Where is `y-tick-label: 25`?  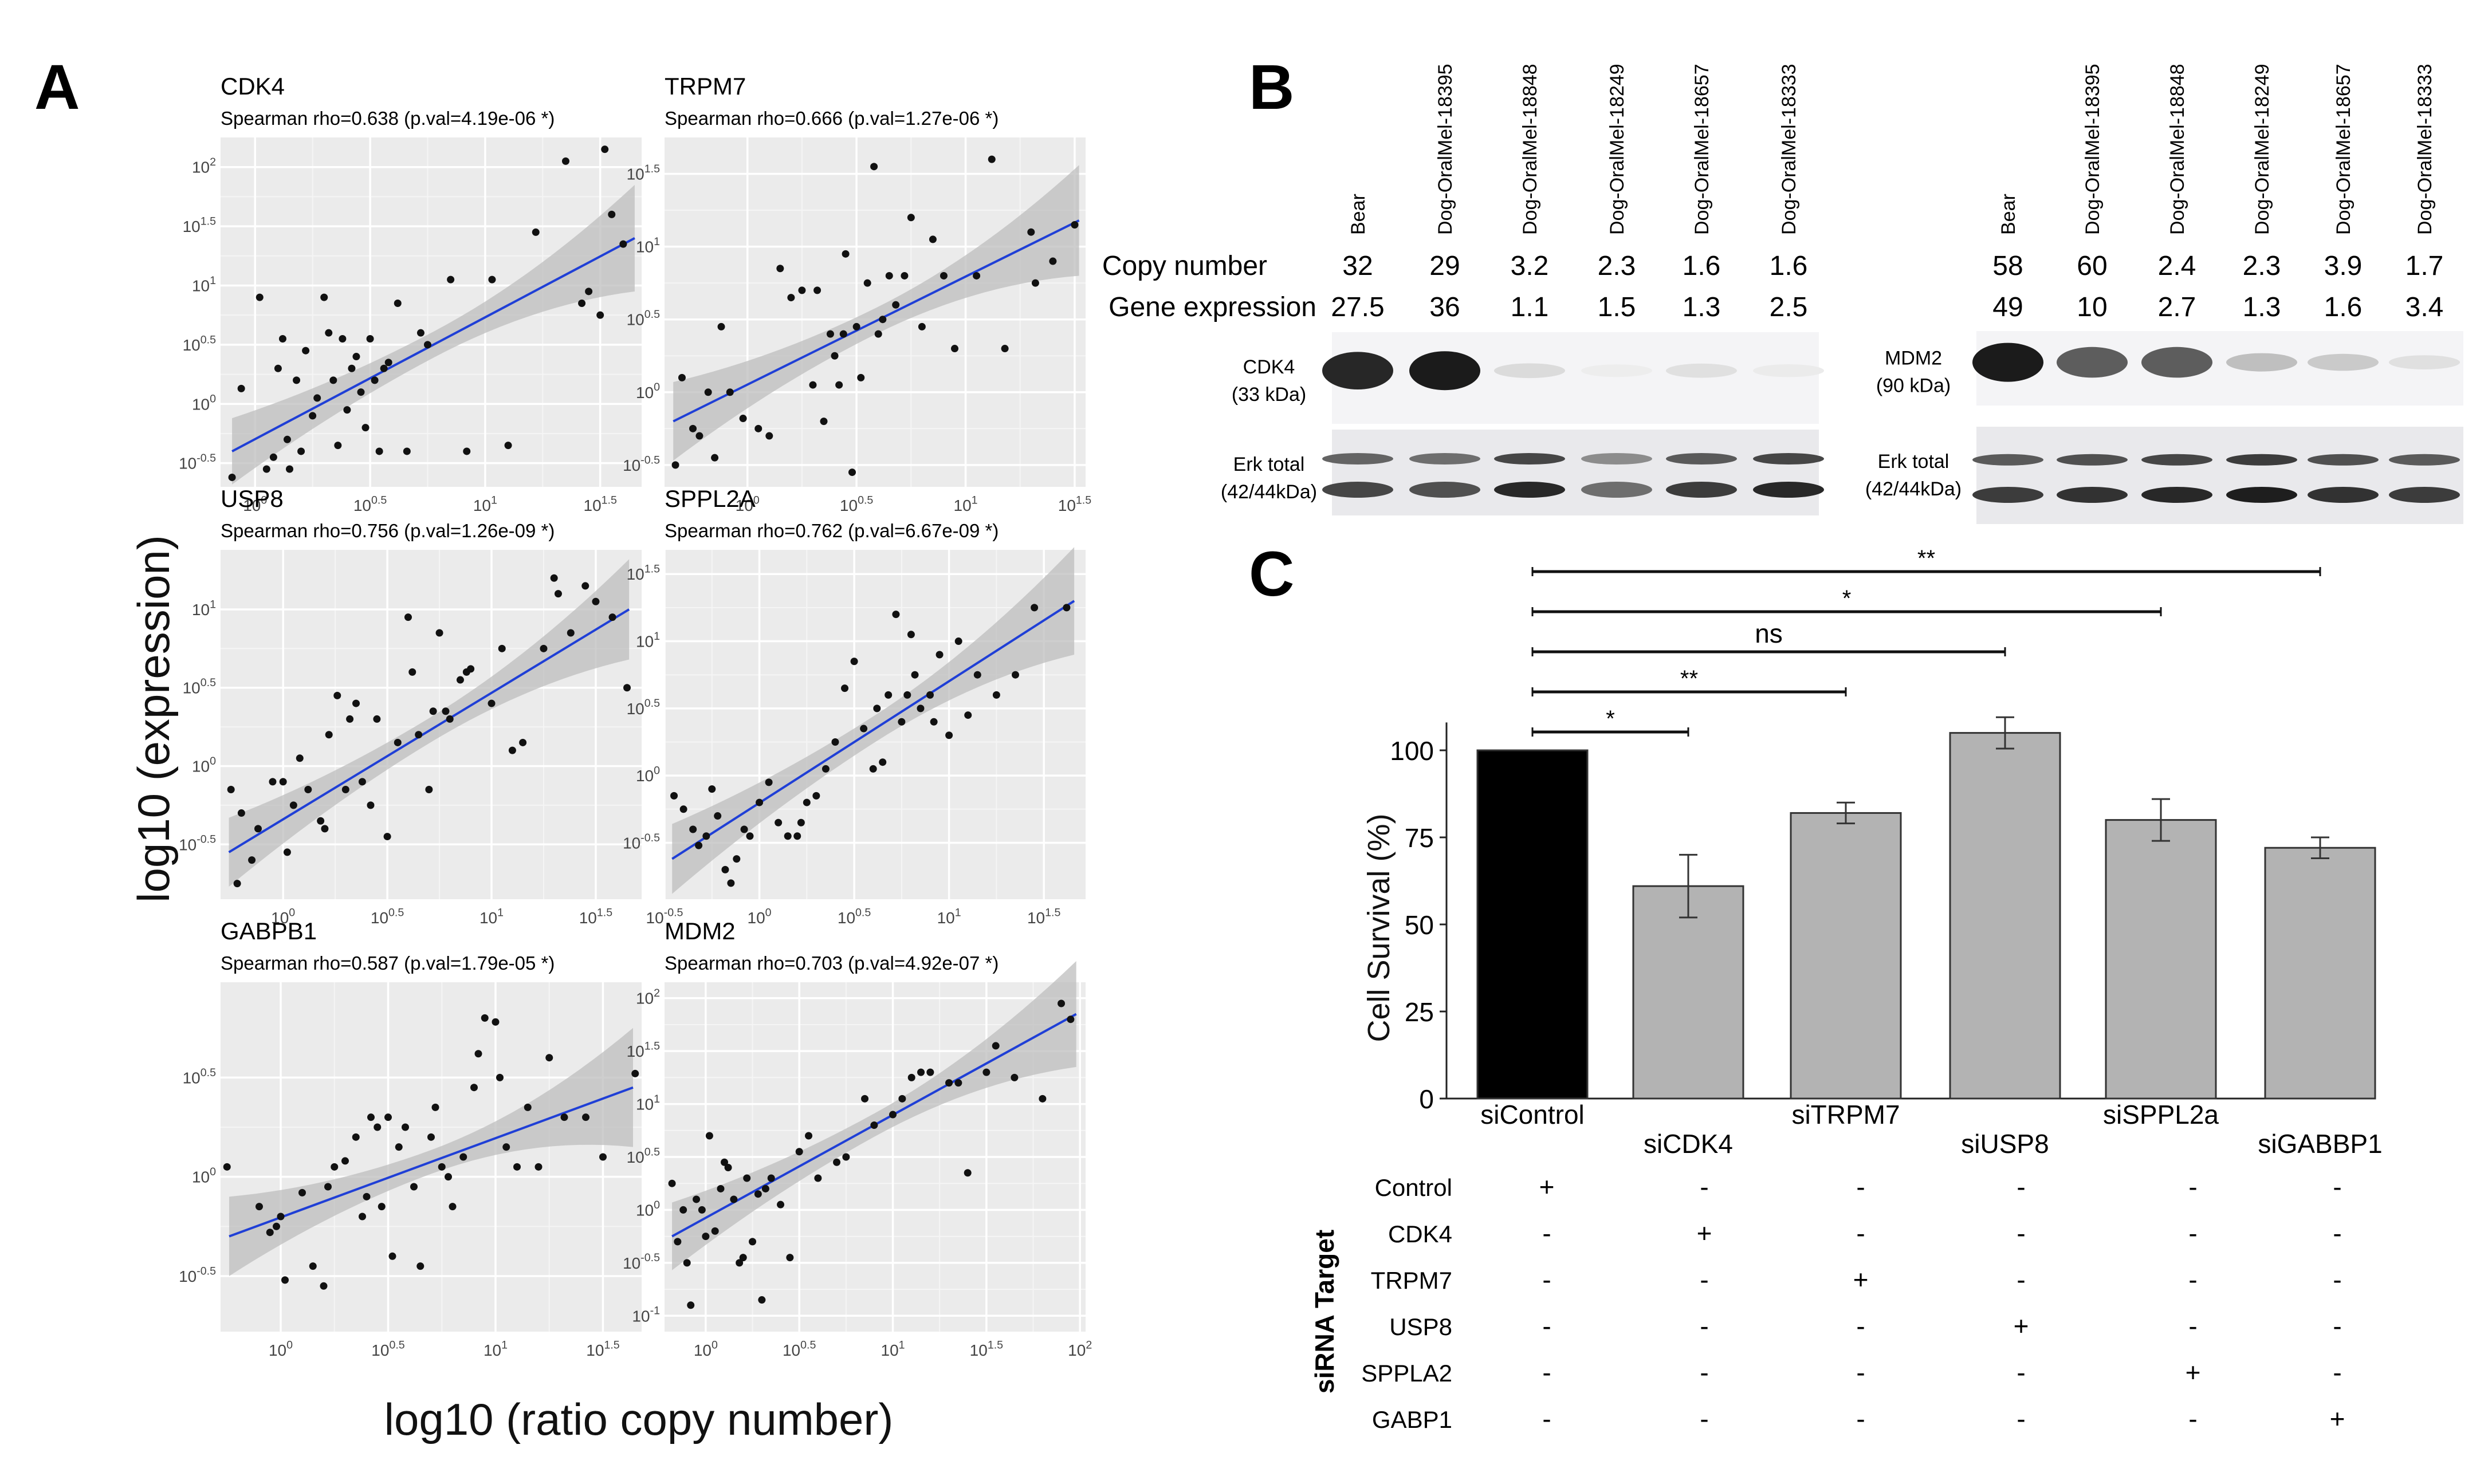
y-tick-label: 25 is located at coordinates (1419, 1012).